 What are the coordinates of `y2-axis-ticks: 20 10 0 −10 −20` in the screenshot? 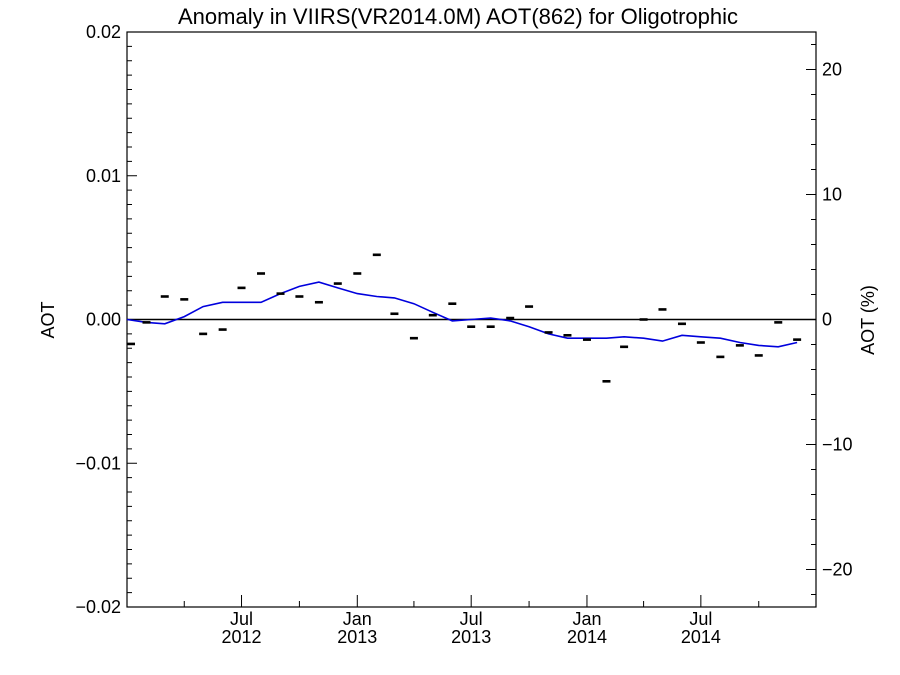 It's located at (829, 319).